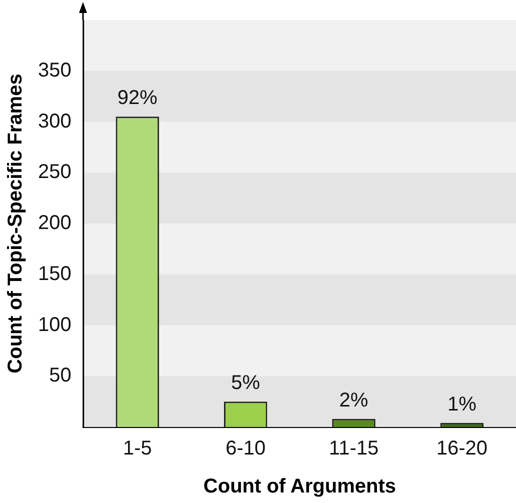  What do you see at coordinates (462, 404) in the screenshot?
I see `annotation: 1%` at bounding box center [462, 404].